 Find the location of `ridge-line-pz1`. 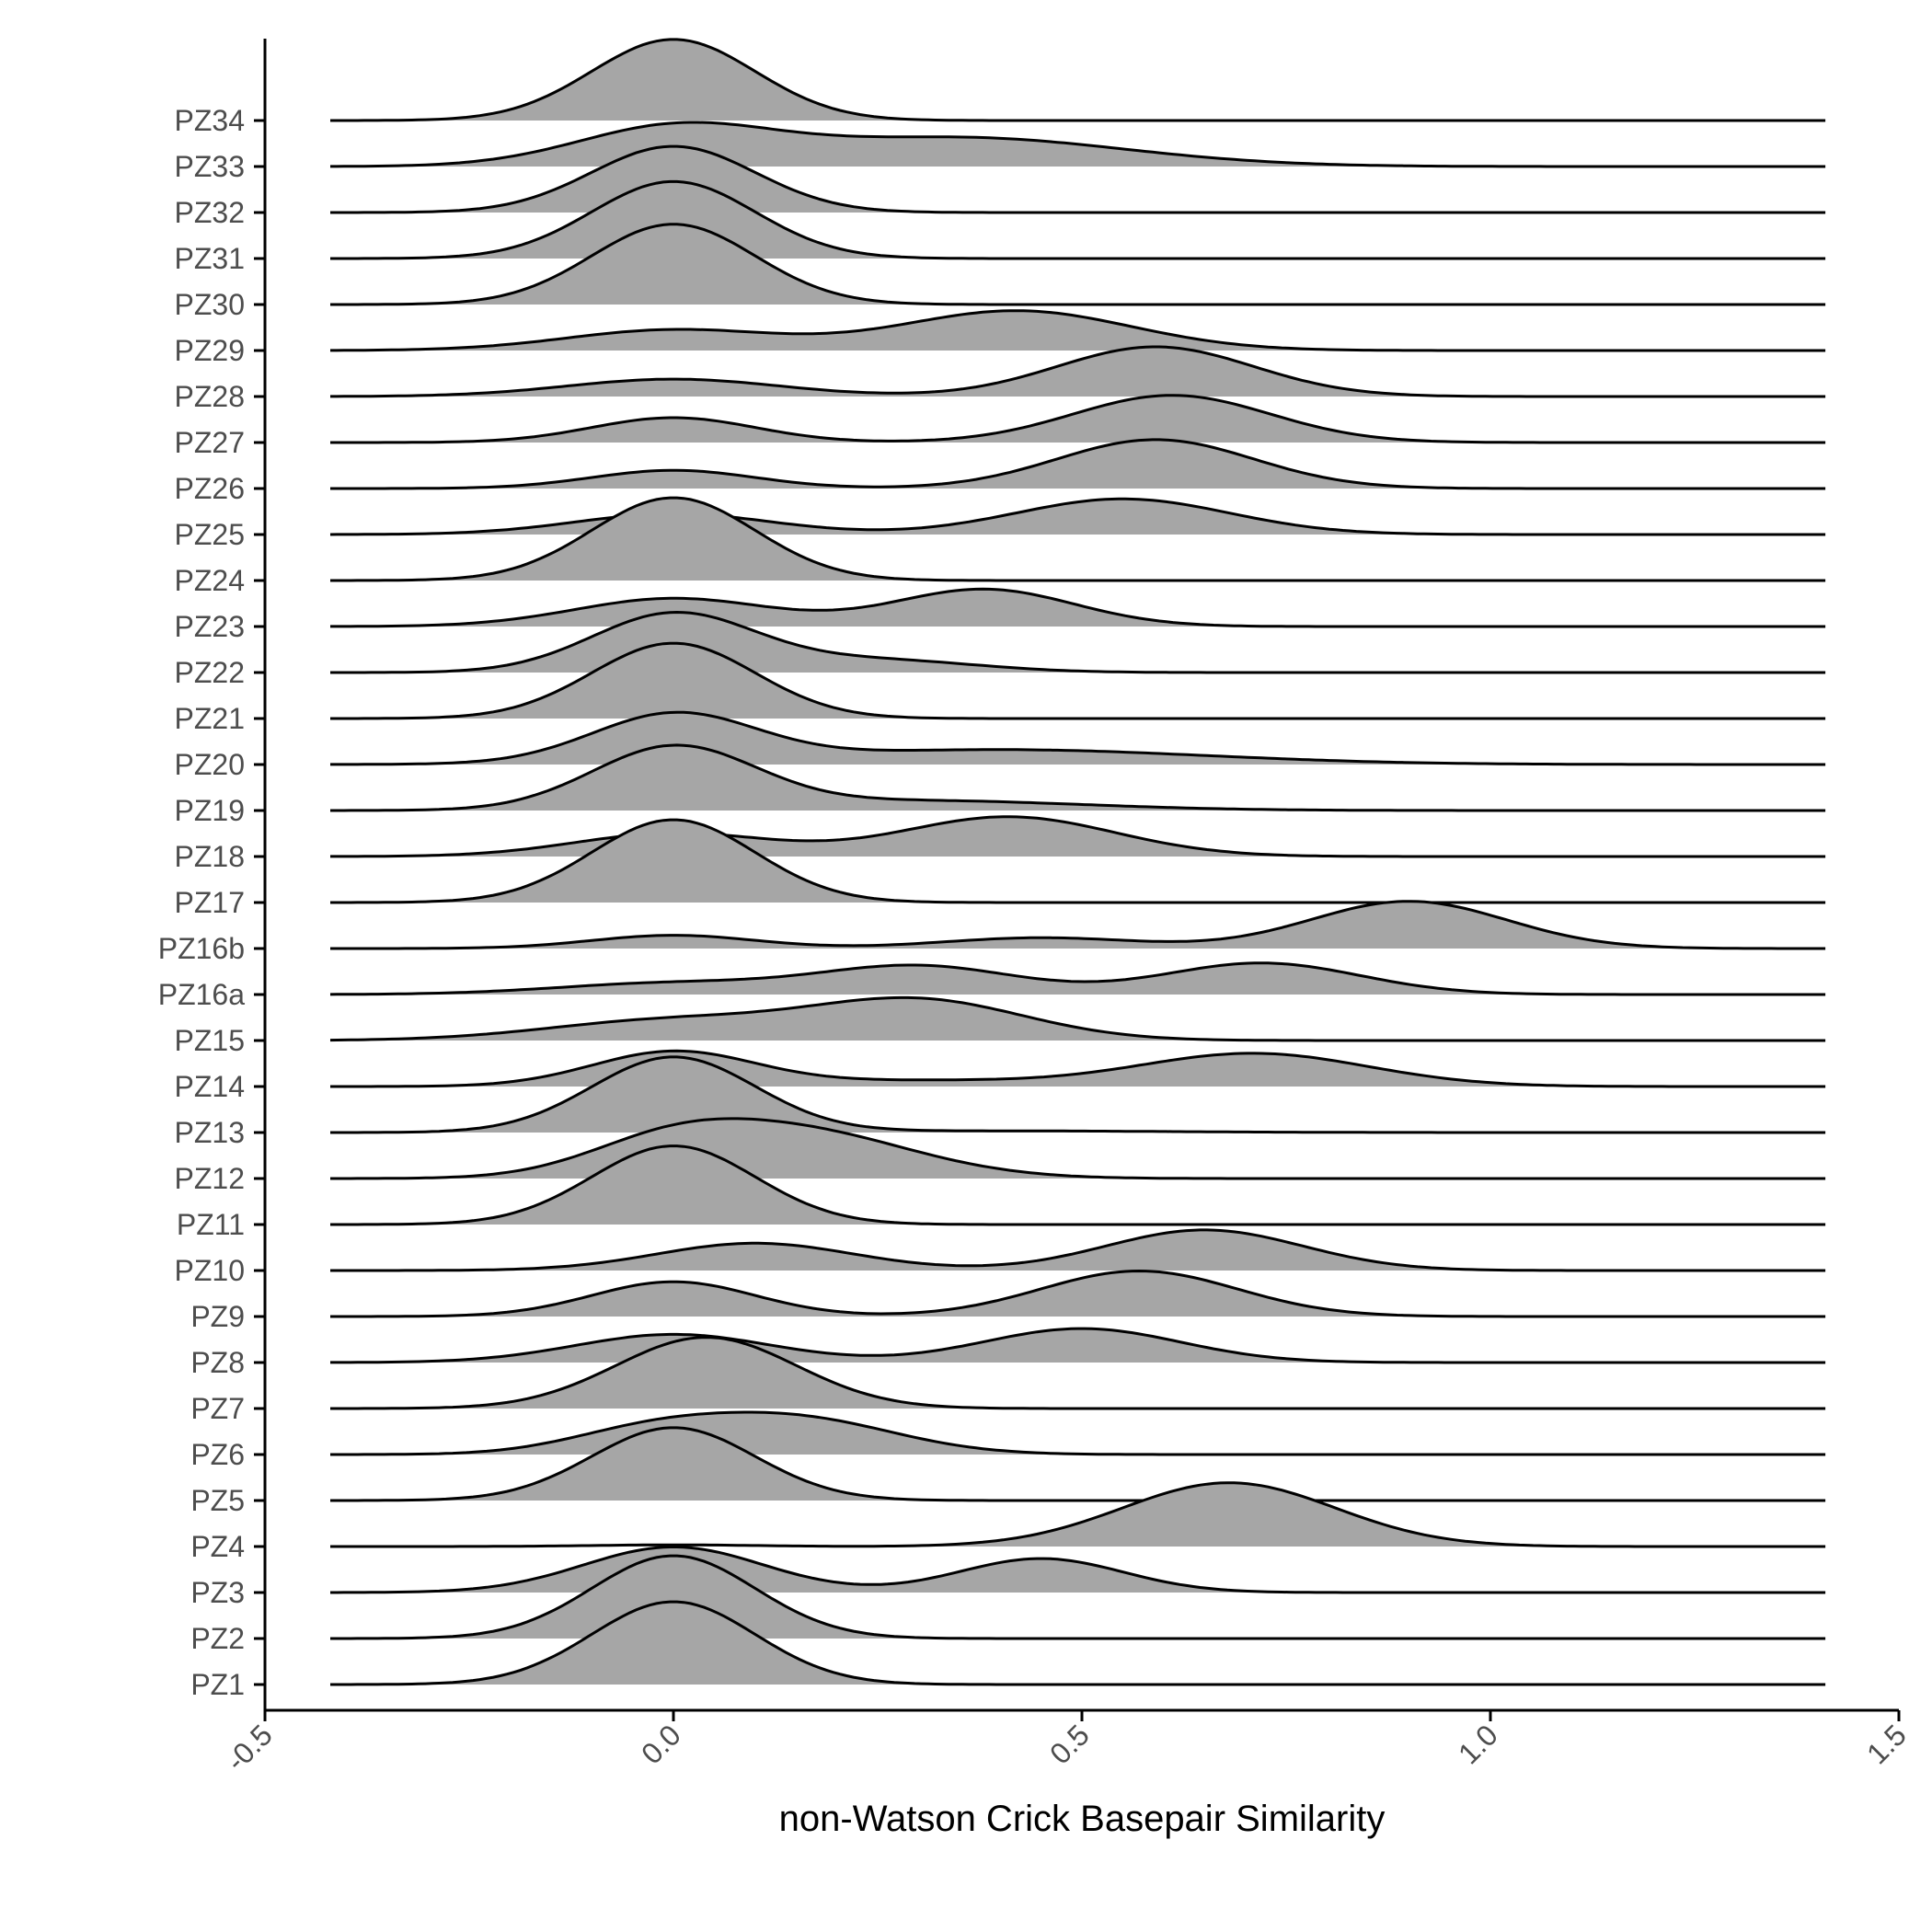

ridge-line-pz1 is located at coordinates (1078, 1643).